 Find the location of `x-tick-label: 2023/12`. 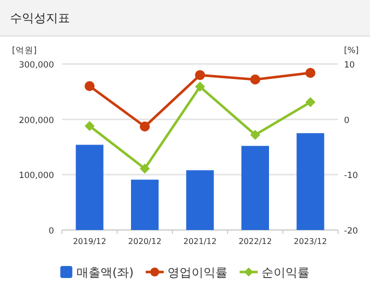

x-tick-label: 2023/12 is located at coordinates (311, 241).